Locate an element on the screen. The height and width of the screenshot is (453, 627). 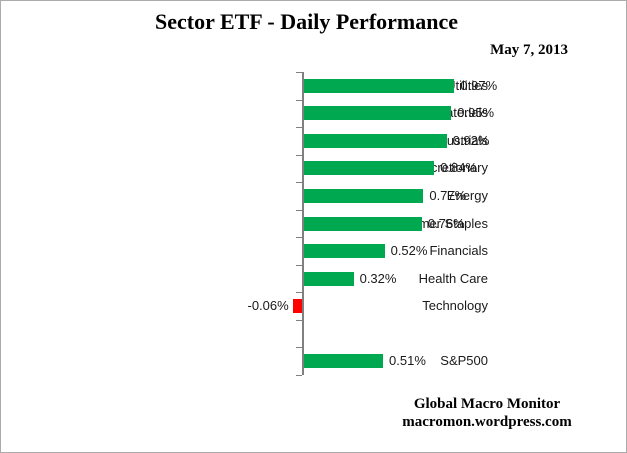
value-label: 0.92% is located at coordinates (471, 140).